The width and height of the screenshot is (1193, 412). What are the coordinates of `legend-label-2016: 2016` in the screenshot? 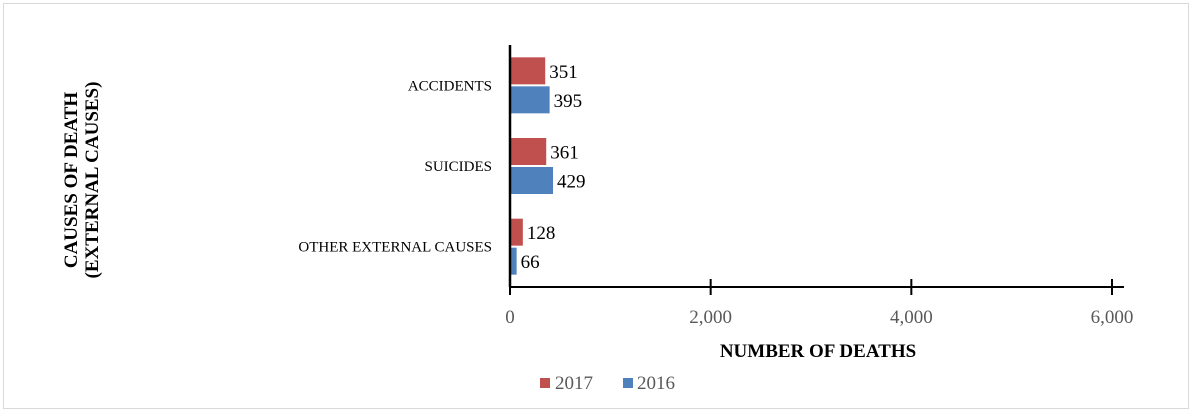 It's located at (656, 383).